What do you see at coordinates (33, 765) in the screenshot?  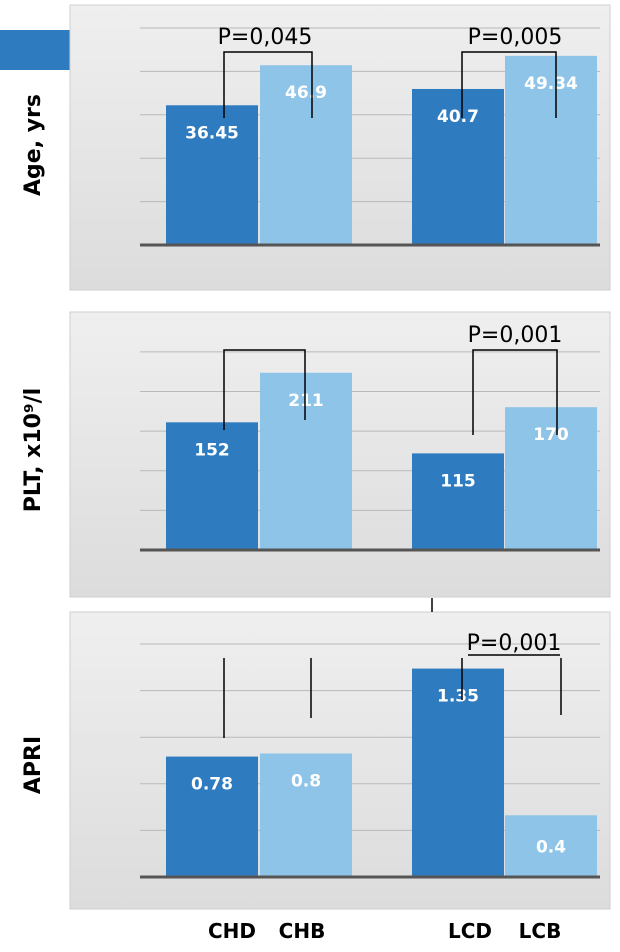 I see `y-axis-label: APRI` at bounding box center [33, 765].